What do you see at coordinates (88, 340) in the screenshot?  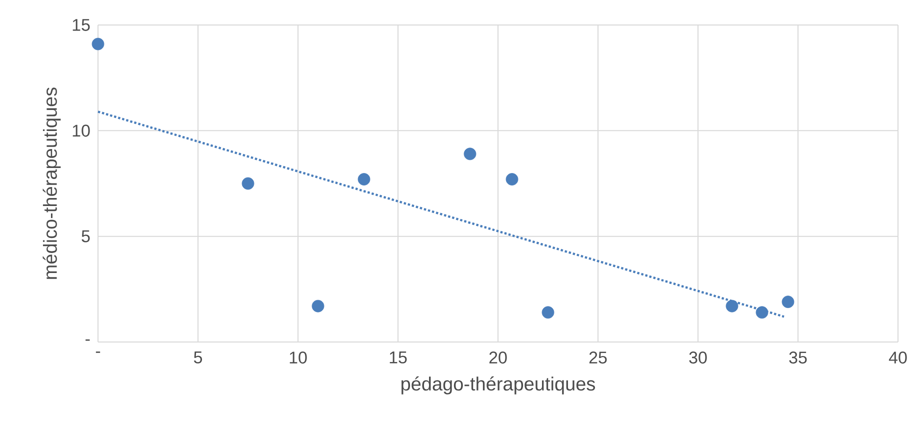 I see `y-tick-label: -` at bounding box center [88, 340].